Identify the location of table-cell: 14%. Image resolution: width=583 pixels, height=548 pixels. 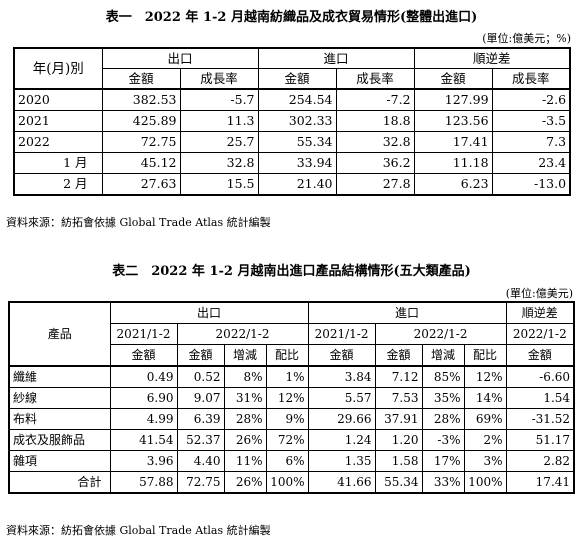
(485, 398).